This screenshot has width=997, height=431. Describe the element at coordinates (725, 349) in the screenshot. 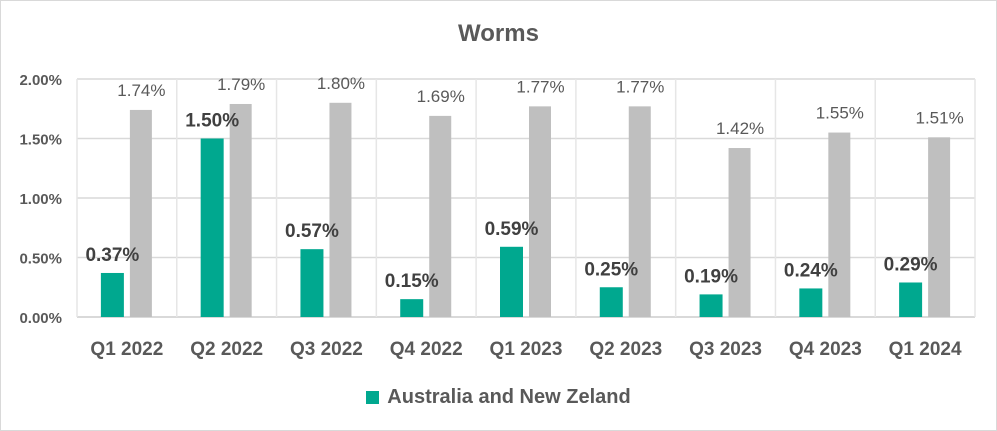

I see `x-tick-label: Q3 2023` at that location.